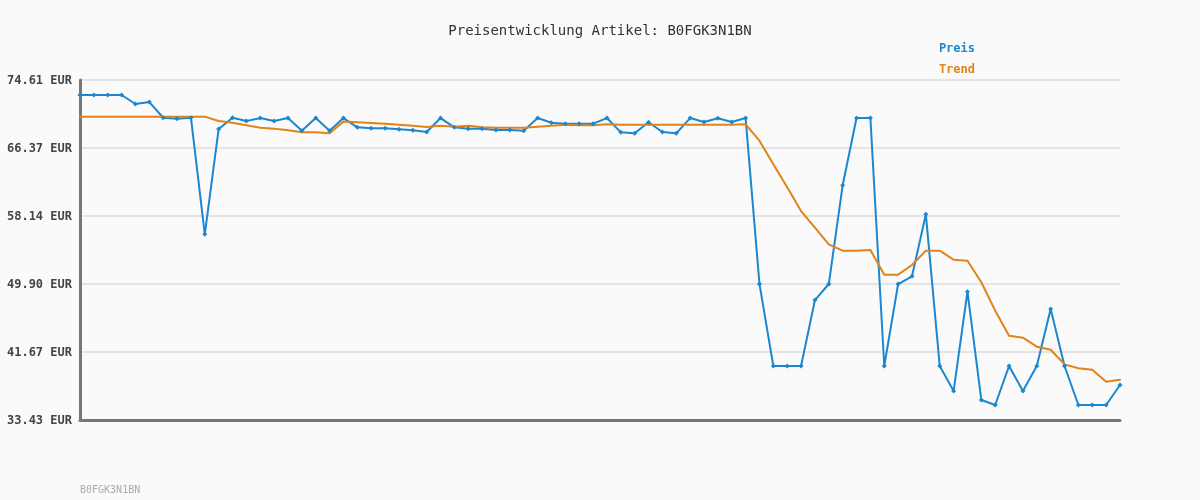 The height and width of the screenshot is (500, 1200). I want to click on y-tick-label: 33.43 EUR, so click(39, 420).